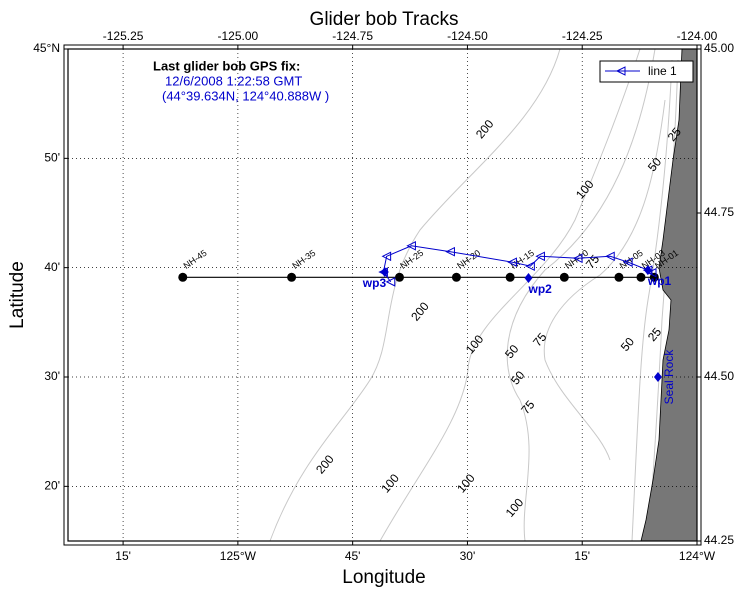 The image size is (750, 612). I want to click on legend: line 1, so click(646, 71).